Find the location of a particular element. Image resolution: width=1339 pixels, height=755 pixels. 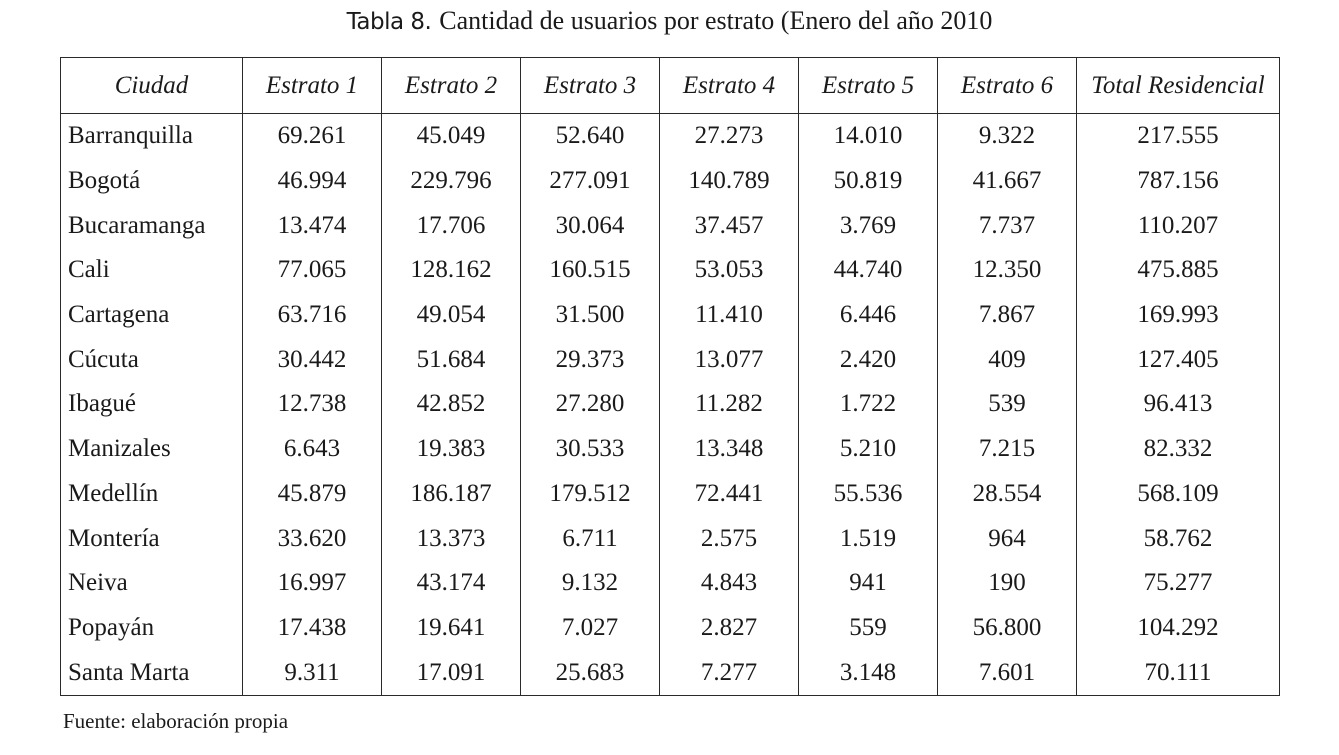

value-cell: 17.706 is located at coordinates (451, 226).